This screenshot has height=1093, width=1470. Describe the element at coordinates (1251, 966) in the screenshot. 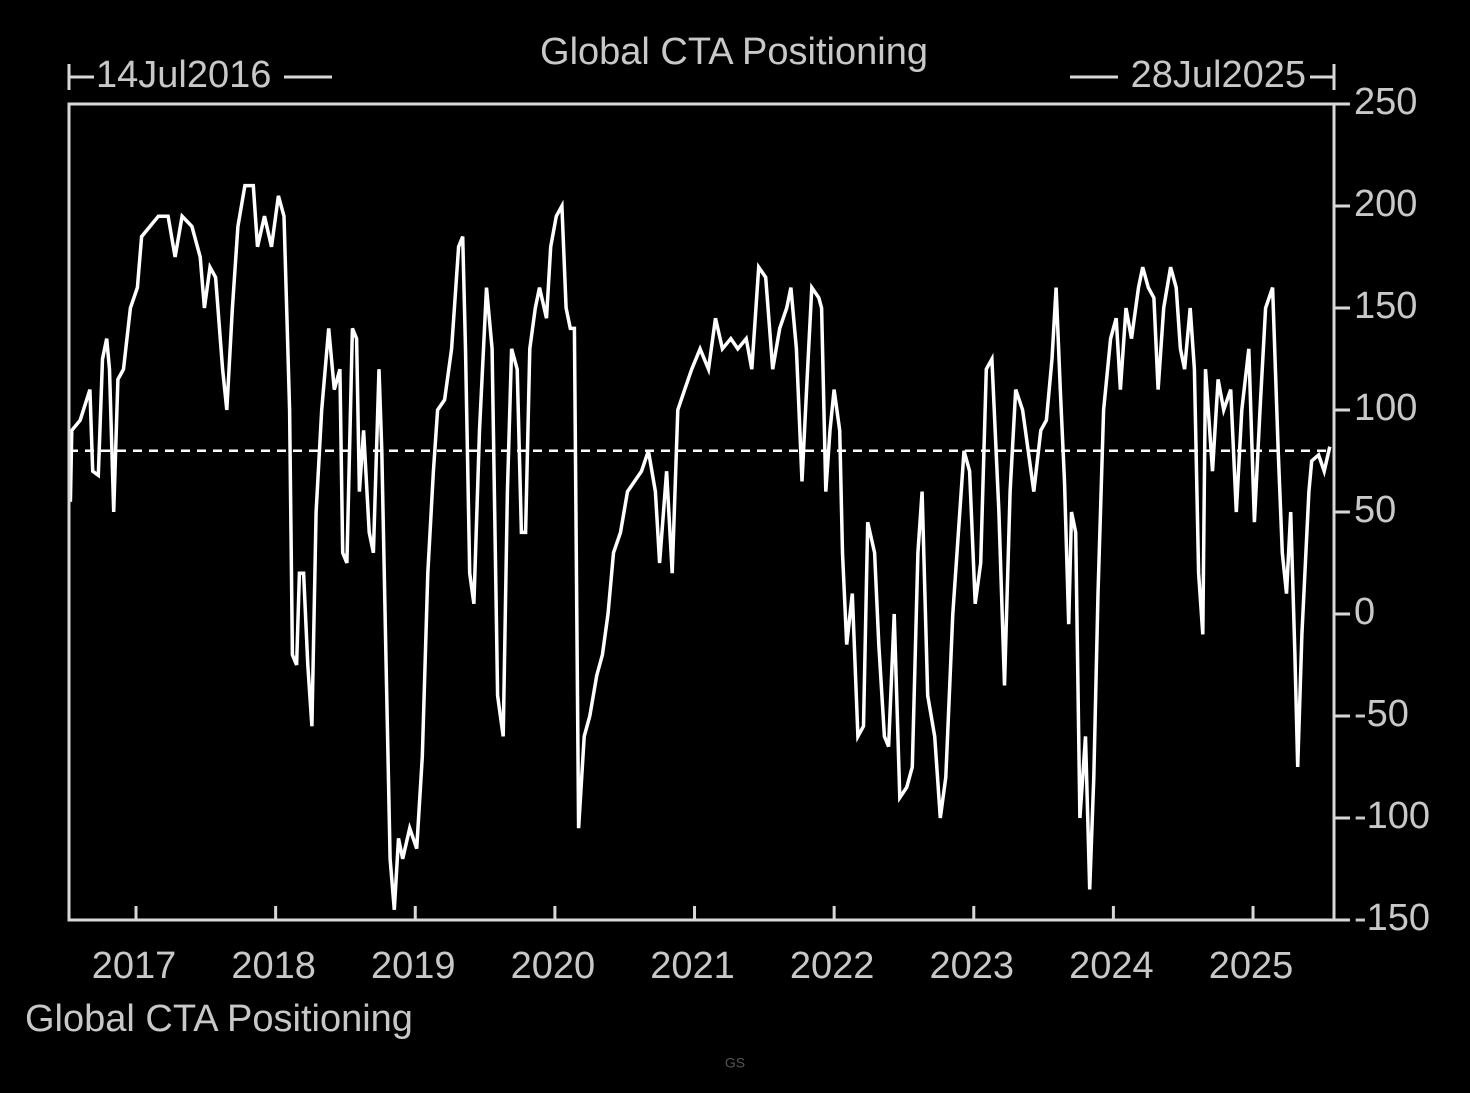

I see `x-tick-label: 2025` at that location.